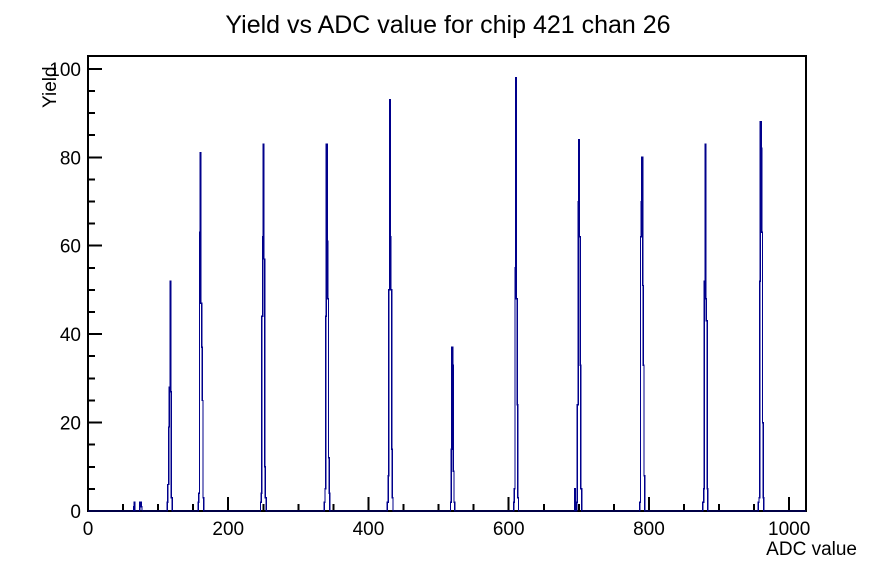 The height and width of the screenshot is (572, 896). Describe the element at coordinates (369, 529) in the screenshot. I see `x-tick-label: 400` at that location.